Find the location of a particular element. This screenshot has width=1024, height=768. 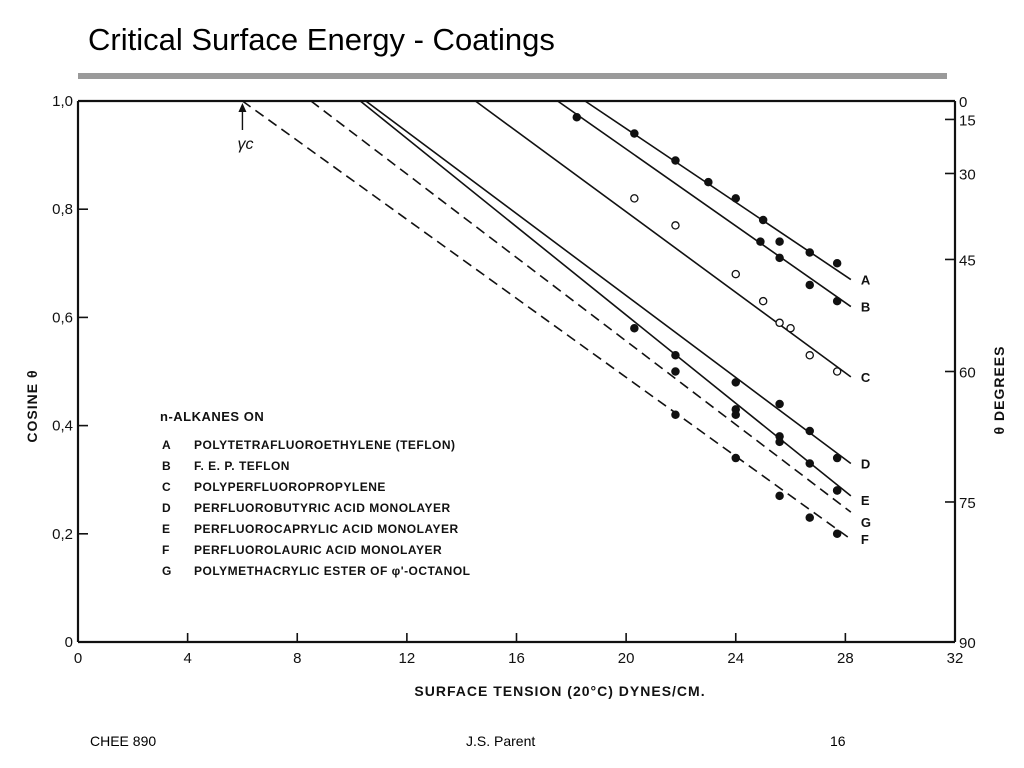

legend-key: G is located at coordinates (166, 571).